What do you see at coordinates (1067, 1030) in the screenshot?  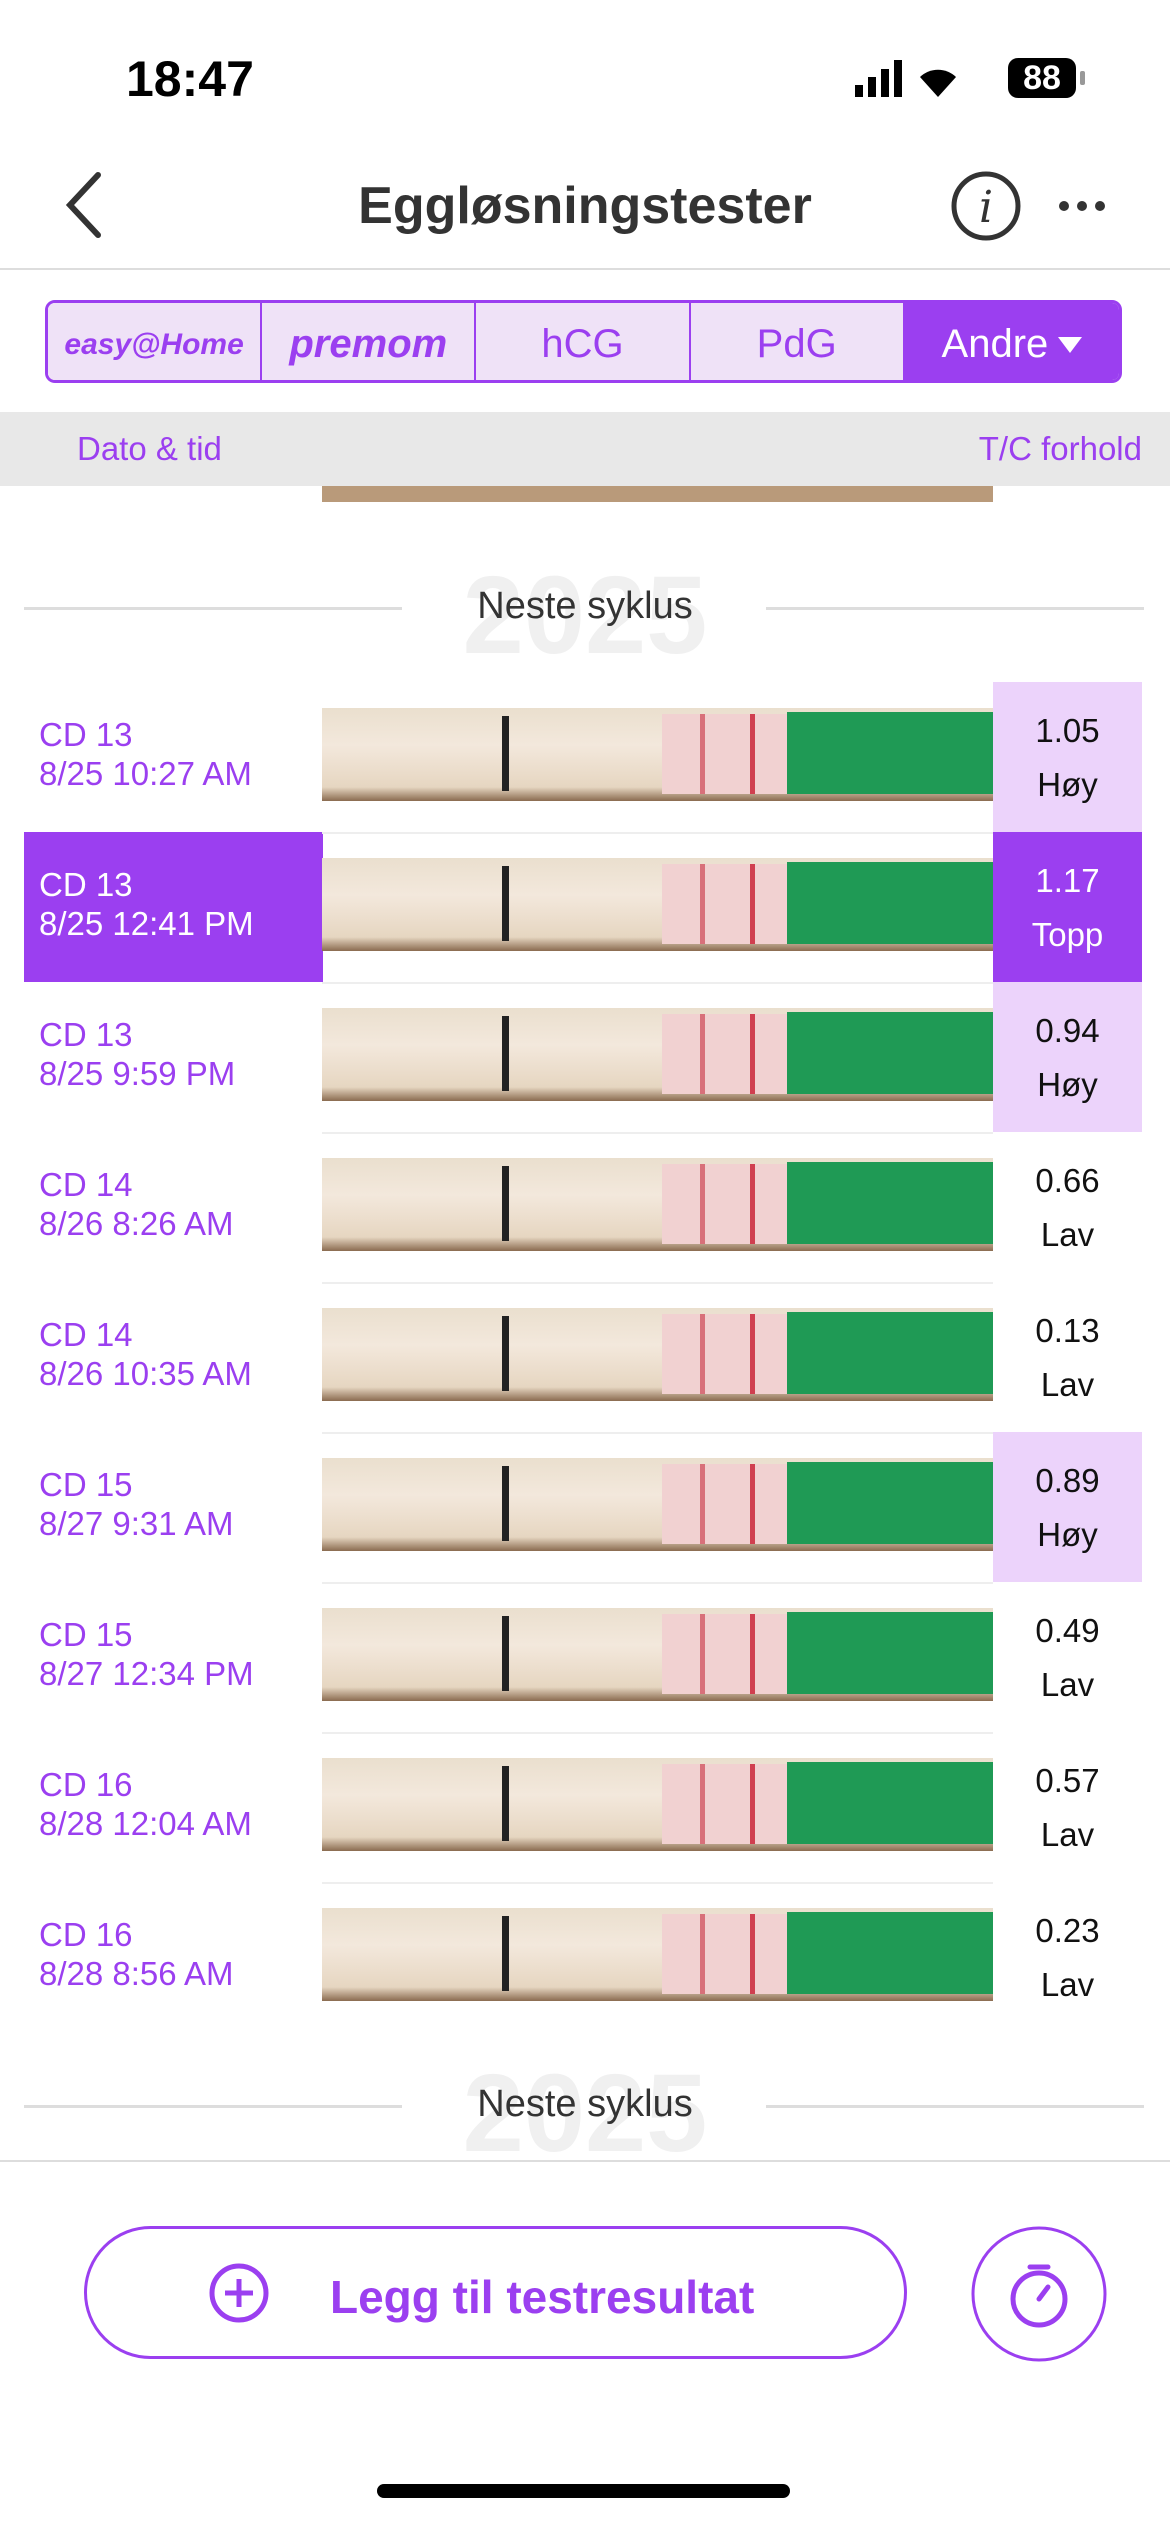 I see `ratio-value: 0.94` at bounding box center [1067, 1030].